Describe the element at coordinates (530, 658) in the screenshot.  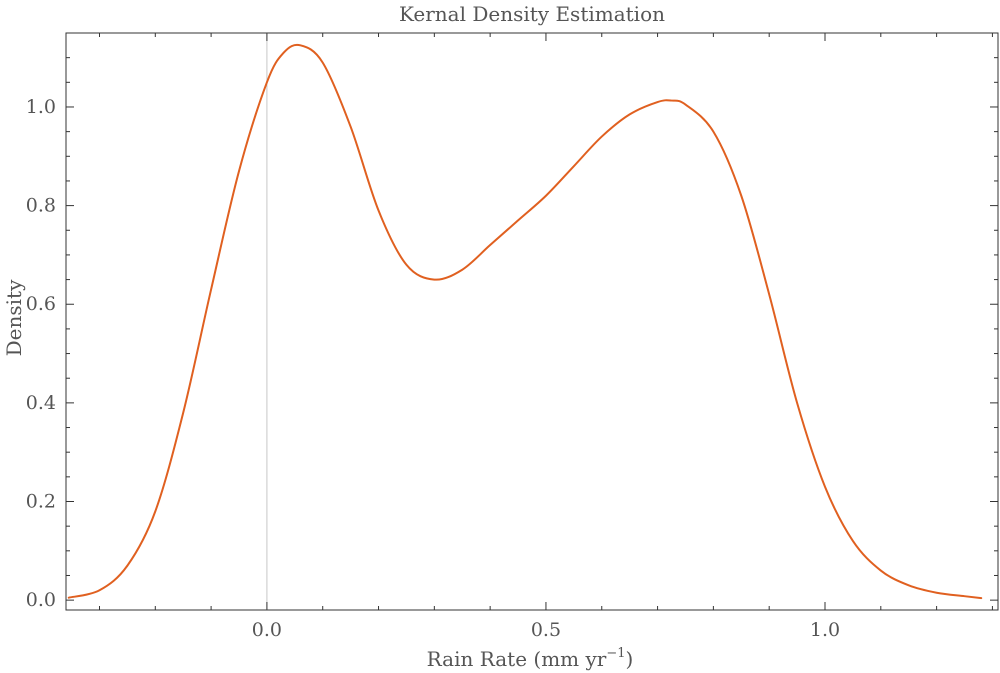
I see `x-axis-label: Rain Rate (mm yr−1)` at that location.